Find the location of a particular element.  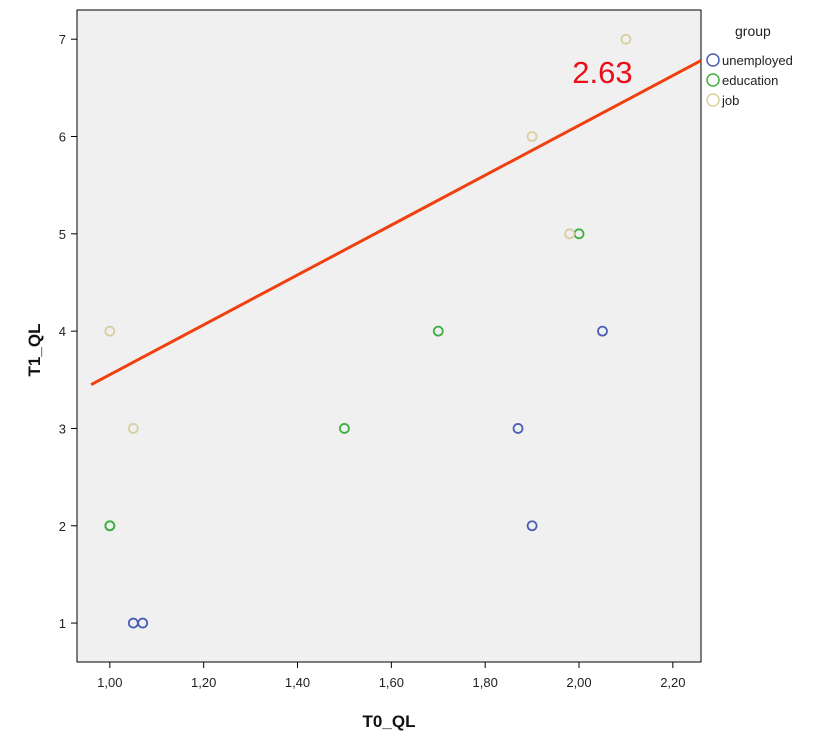

legend-marker-education is located at coordinates (713, 80).